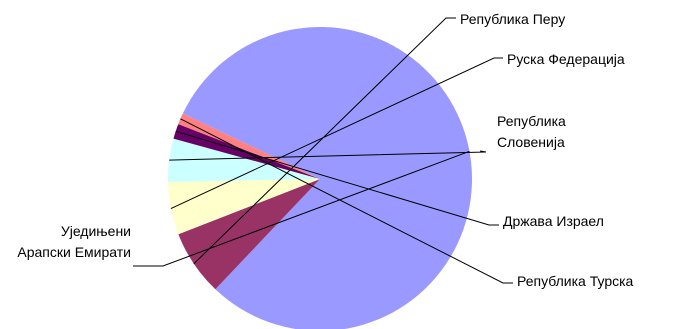 The image size is (675, 329). I want to click on pie-slice-република-словенија, so click(243, 160).